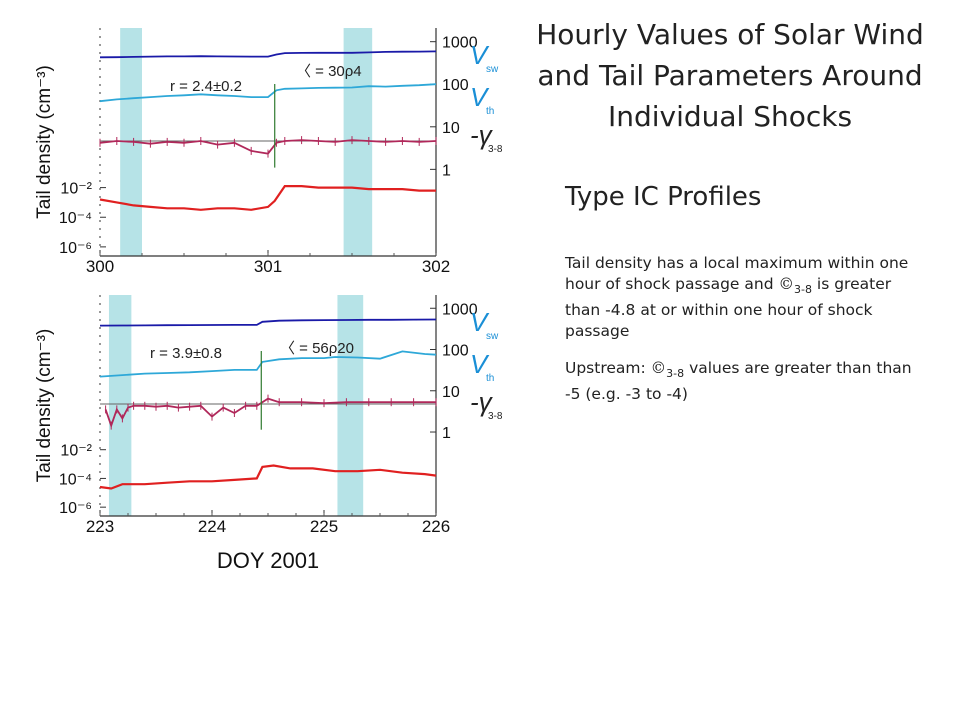 The image size is (960, 720). Describe the element at coordinates (329, 71) in the screenshot. I see `annotation-gamma: 〈 = 30ρ4` at that location.